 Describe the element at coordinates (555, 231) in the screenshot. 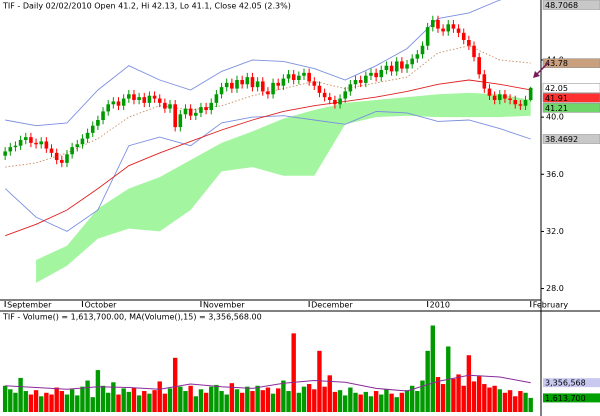

I see `y-tick-label: 32.0` at that location.